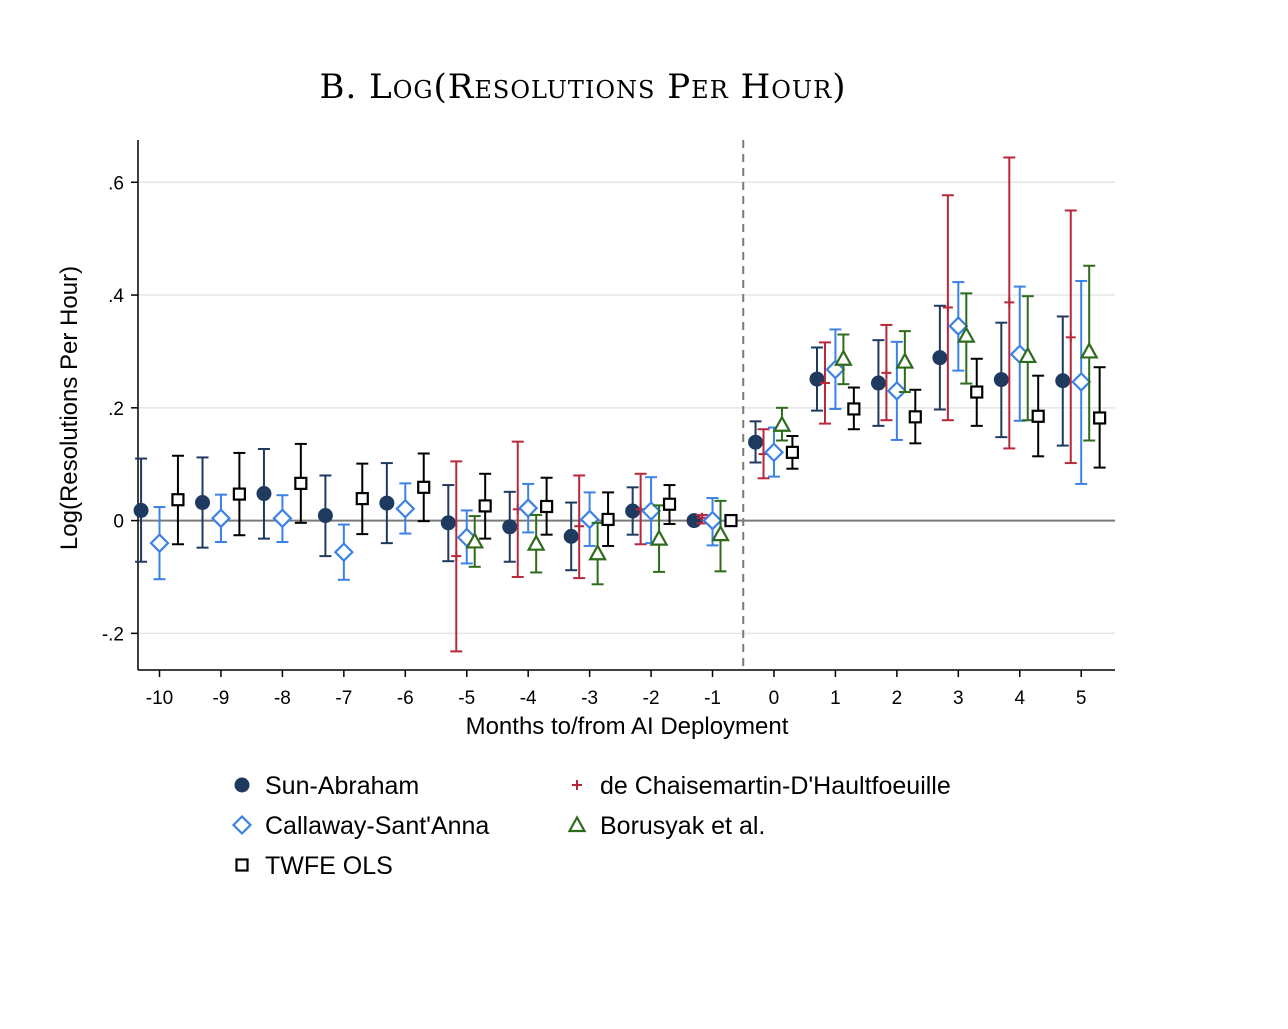  Describe the element at coordinates (69, 408) in the screenshot. I see `y-axis-label: Log(Resolutions Per Hour)` at that location.